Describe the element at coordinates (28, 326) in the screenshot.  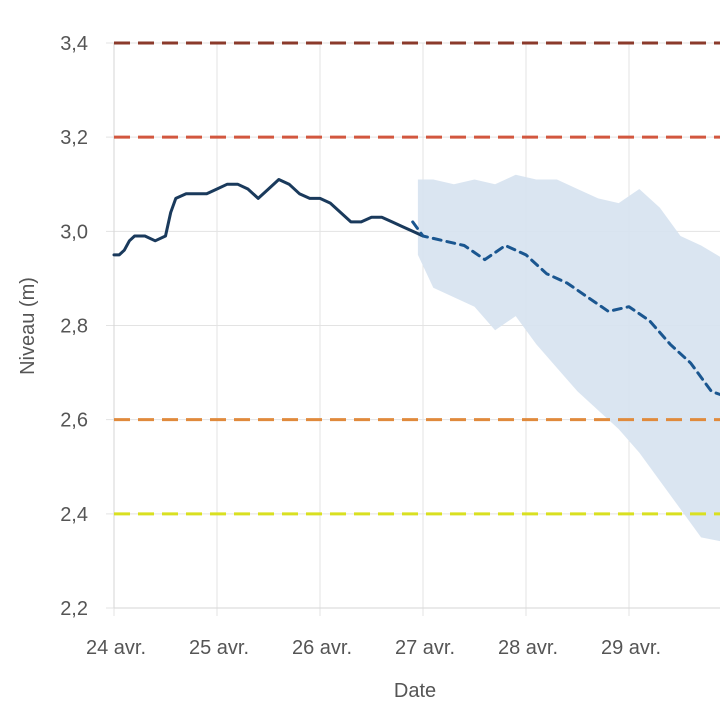
I see `y-axis-title: Niveau (m)` at that location.